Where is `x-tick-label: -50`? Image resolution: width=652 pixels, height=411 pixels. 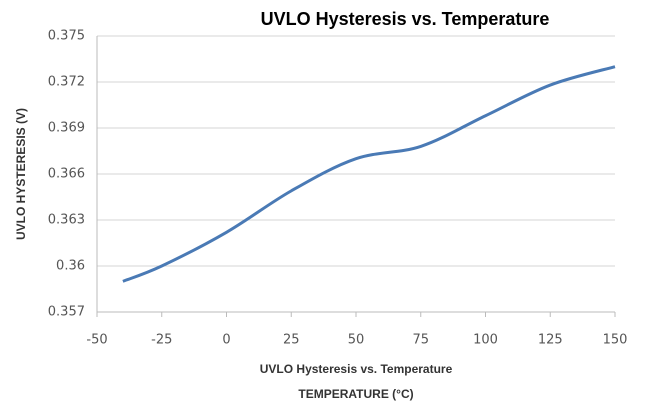 x-tick-label: -50 is located at coordinates (96, 340).